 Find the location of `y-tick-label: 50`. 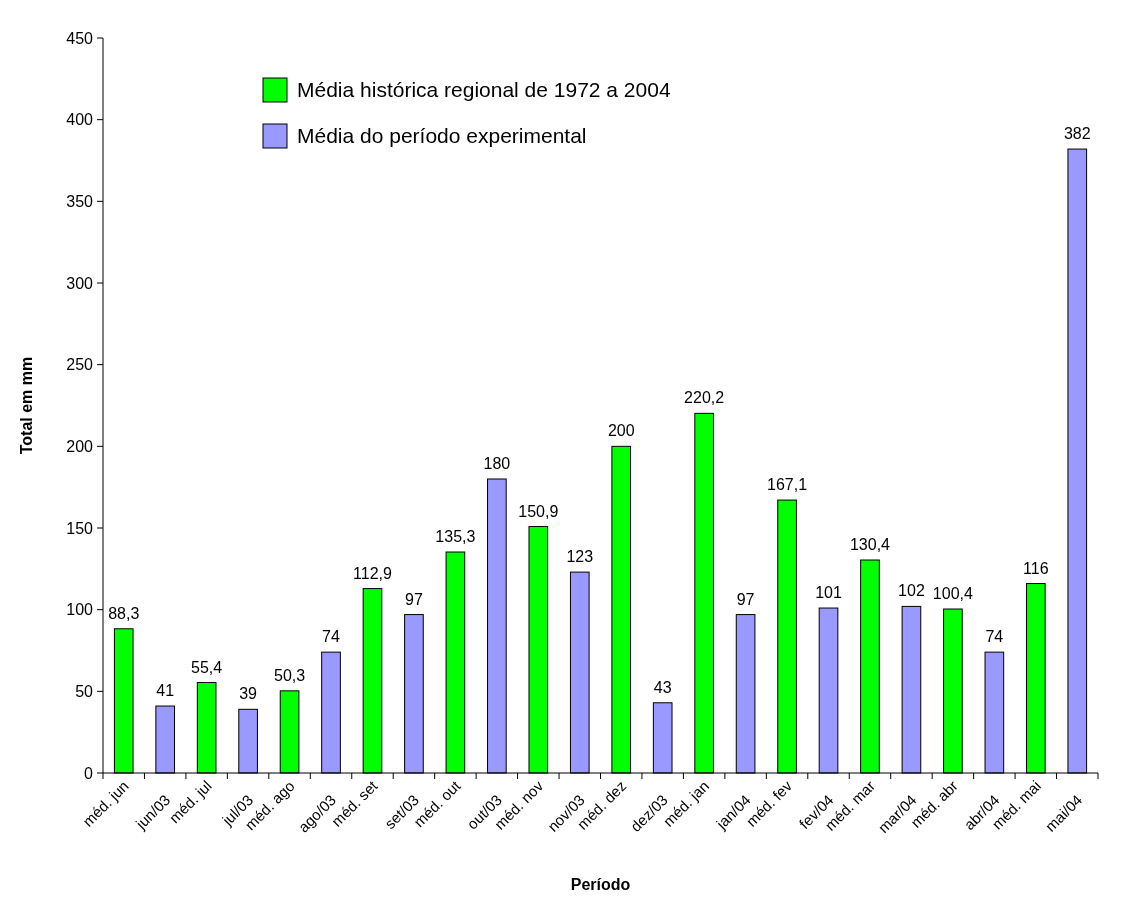

y-tick-label: 50 is located at coordinates (84, 691).